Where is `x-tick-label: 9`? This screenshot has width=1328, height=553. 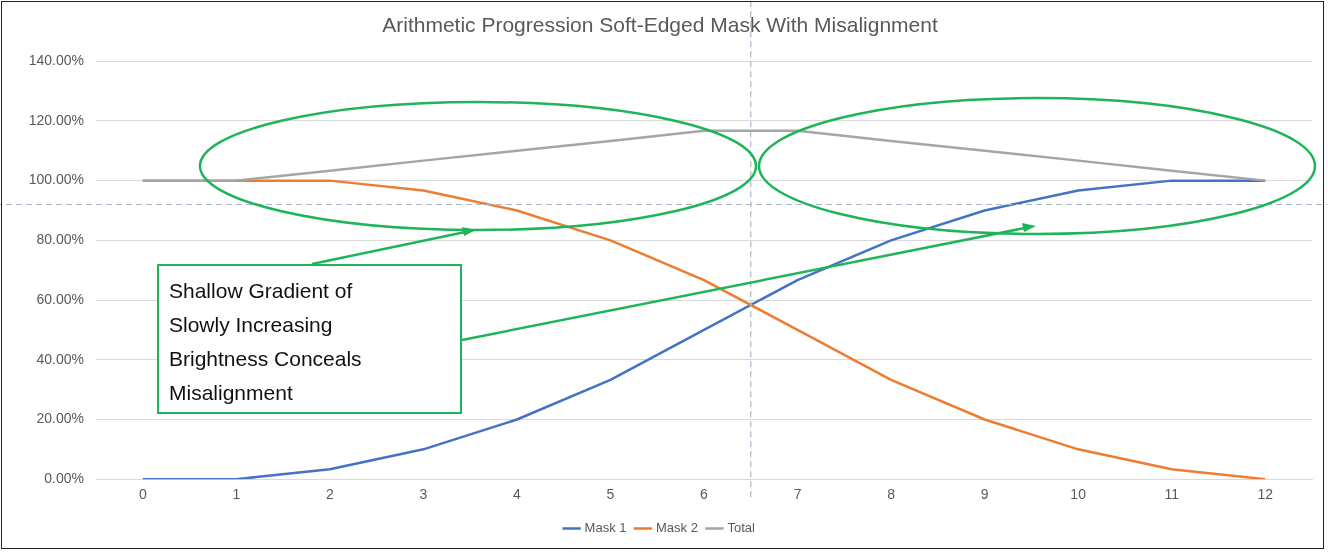
x-tick-label: 9 is located at coordinates (984, 494).